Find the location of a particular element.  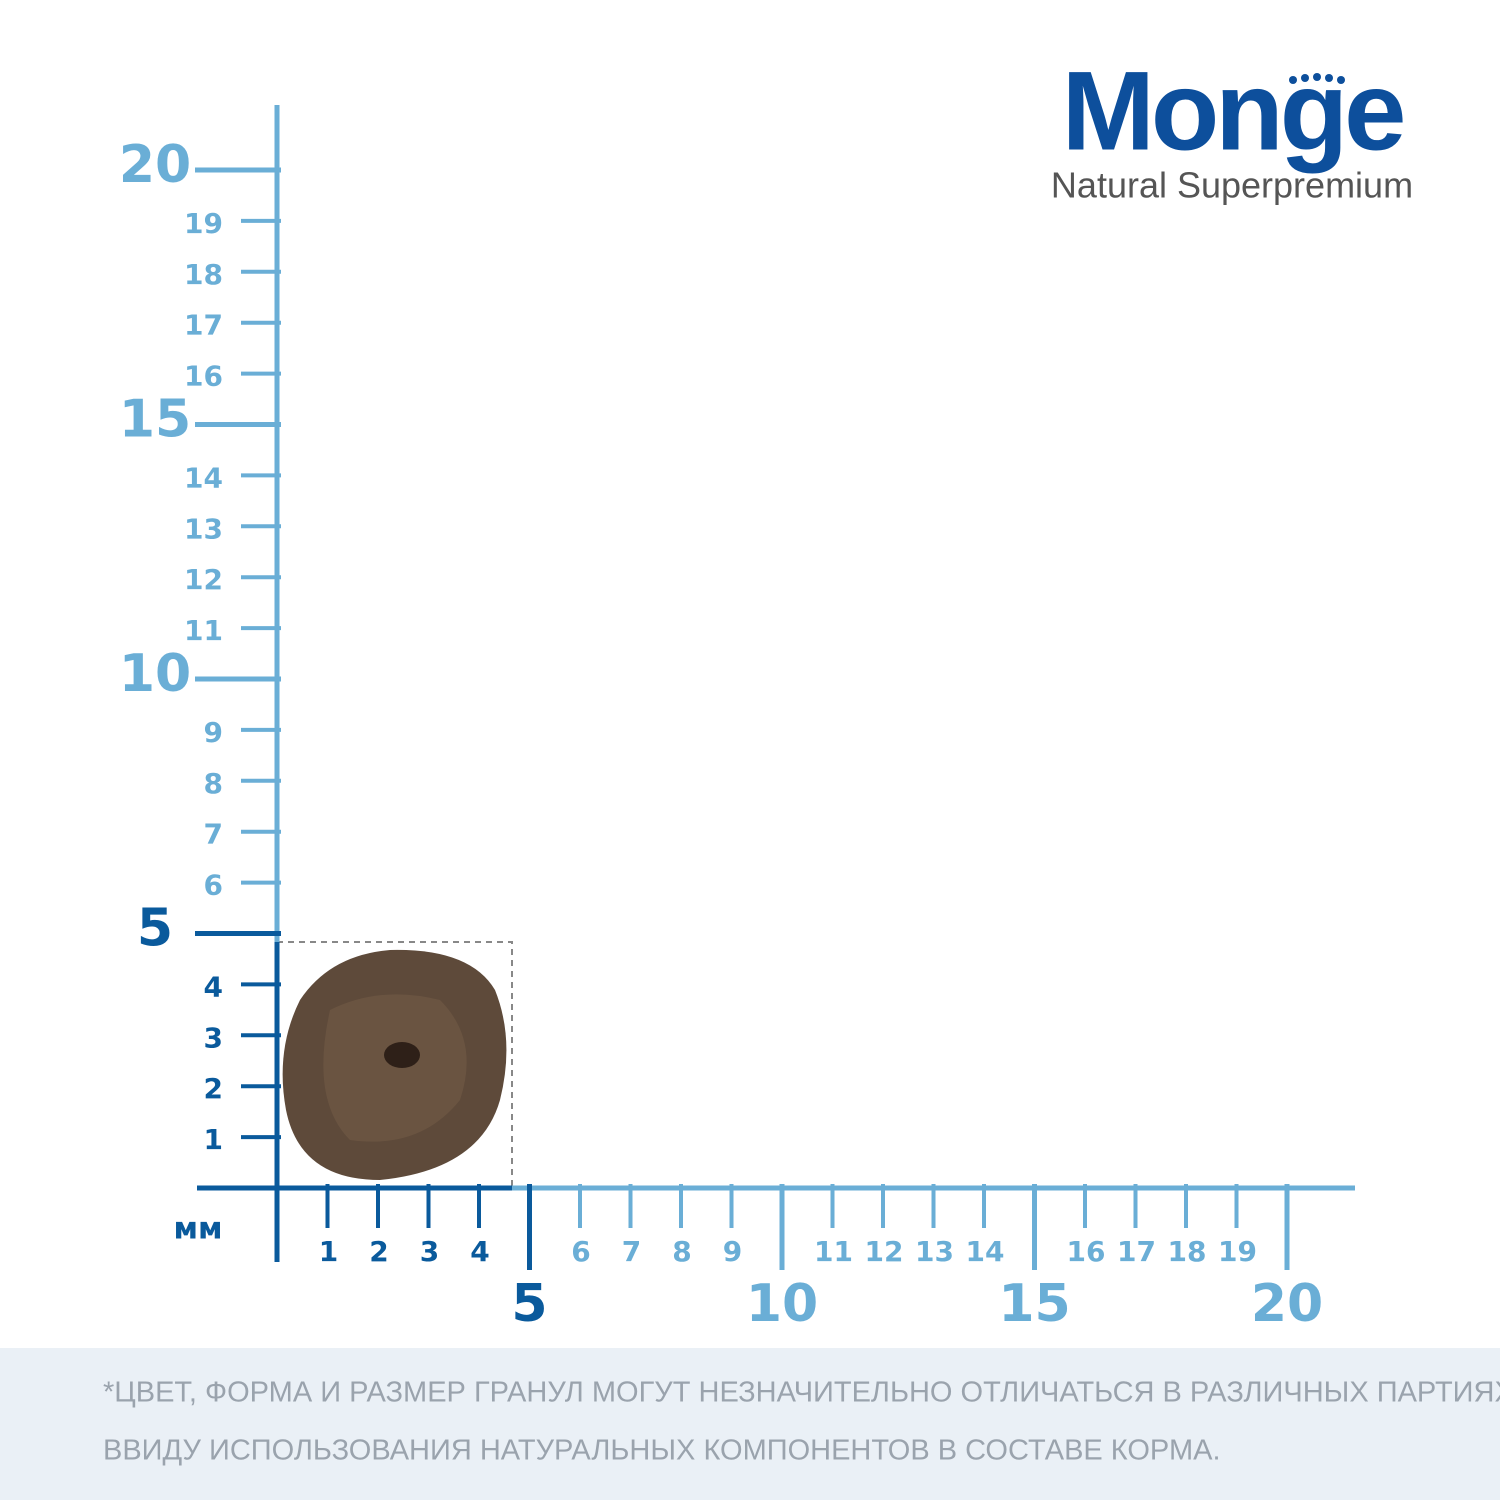

y-tick-label: 15 is located at coordinates (155, 420).